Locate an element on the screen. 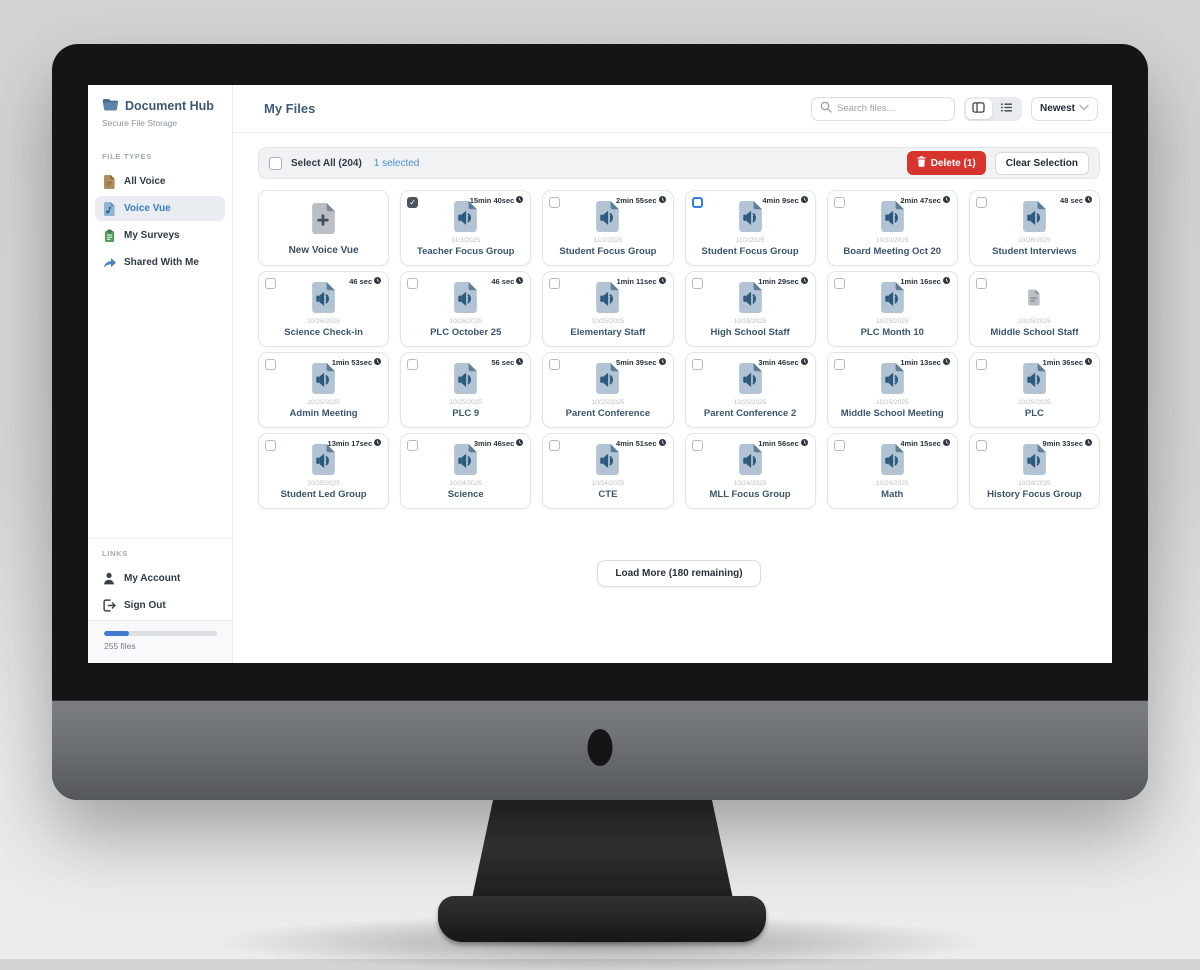 Image resolution: width=1200 pixels, height=970 pixels. file-card: 46 sec 10/26/2025 Science Check-in is located at coordinates (324, 309).